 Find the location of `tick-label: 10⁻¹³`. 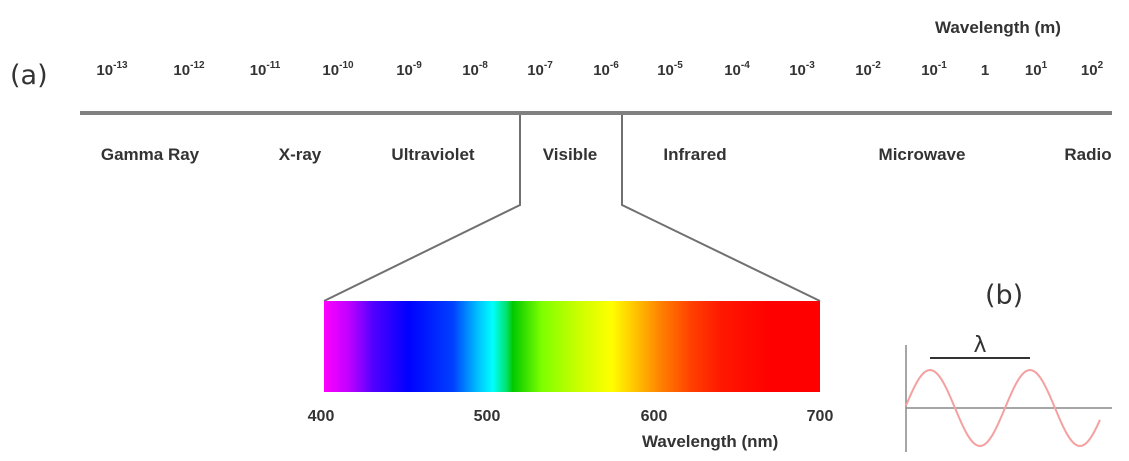

tick-label: 10⁻¹³ is located at coordinates (112, 69).